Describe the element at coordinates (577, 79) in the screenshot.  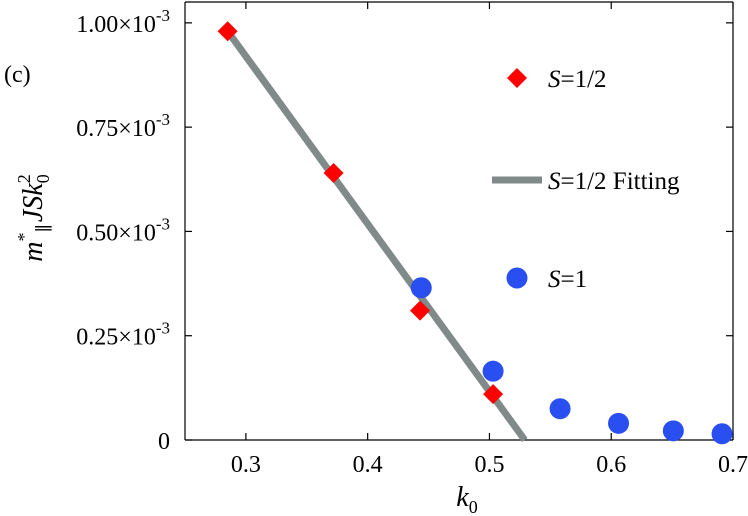
I see `legend-label: S=1/2` at that location.